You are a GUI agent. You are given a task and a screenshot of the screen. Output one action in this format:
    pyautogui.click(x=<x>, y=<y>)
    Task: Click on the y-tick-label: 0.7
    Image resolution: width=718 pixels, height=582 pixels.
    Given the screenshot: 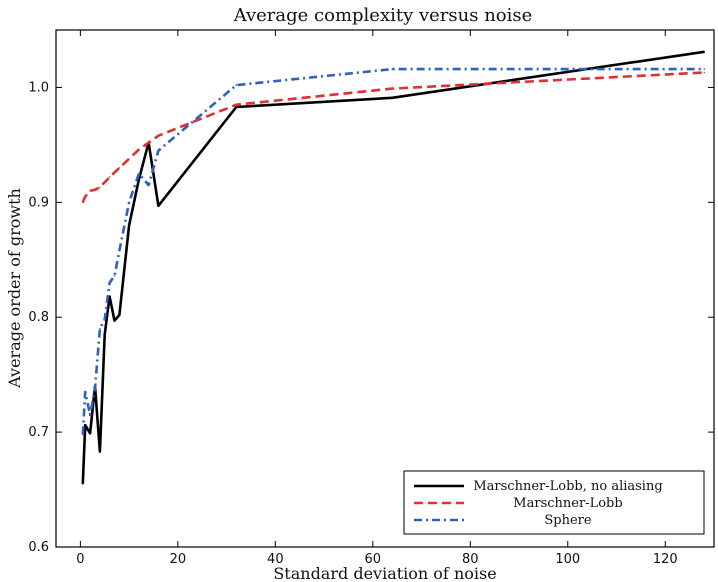 What is the action you would take?
    pyautogui.click(x=38, y=432)
    